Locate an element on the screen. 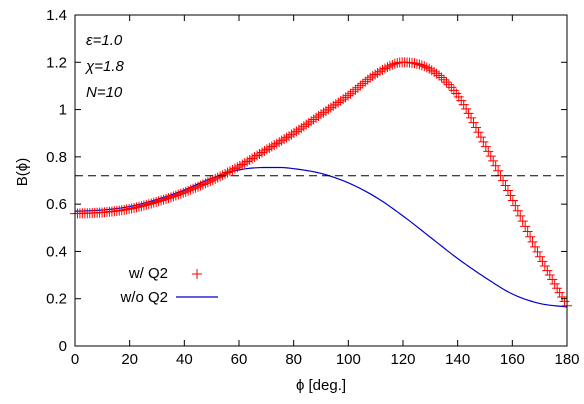 This screenshot has width=584, height=404. annotation-chi: χ=1.8 is located at coordinates (104, 66).